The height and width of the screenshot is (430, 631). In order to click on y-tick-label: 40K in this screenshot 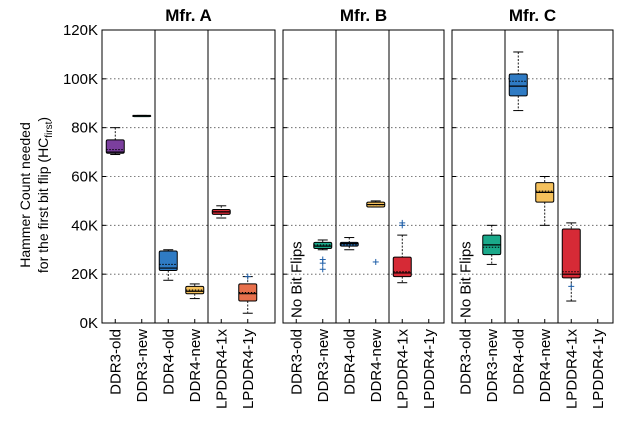, I will do `click(84, 225)`.